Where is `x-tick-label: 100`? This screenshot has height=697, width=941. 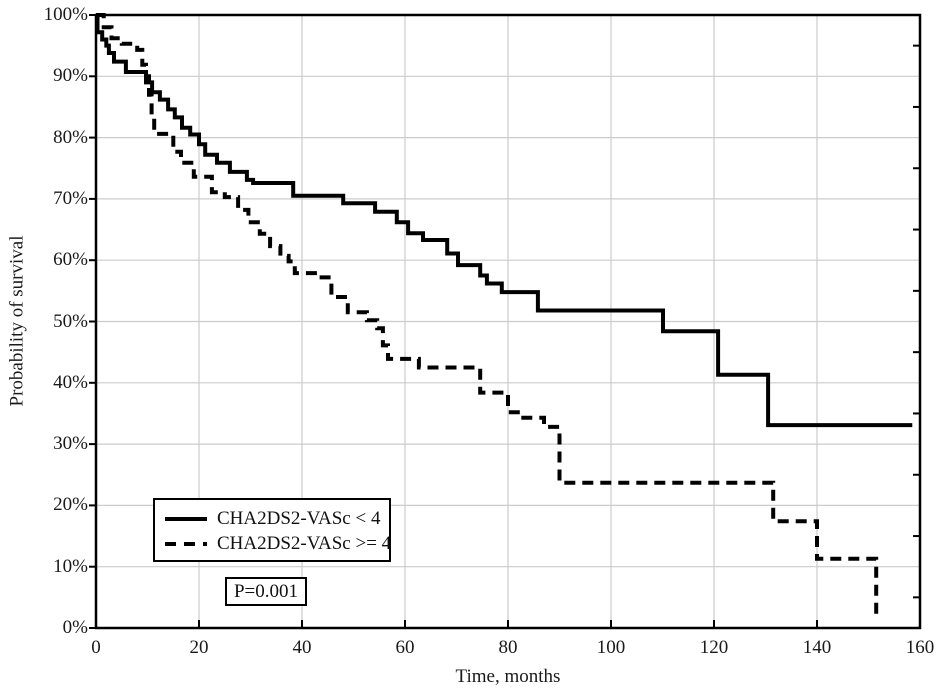 x-tick-label: 100 is located at coordinates (611, 647).